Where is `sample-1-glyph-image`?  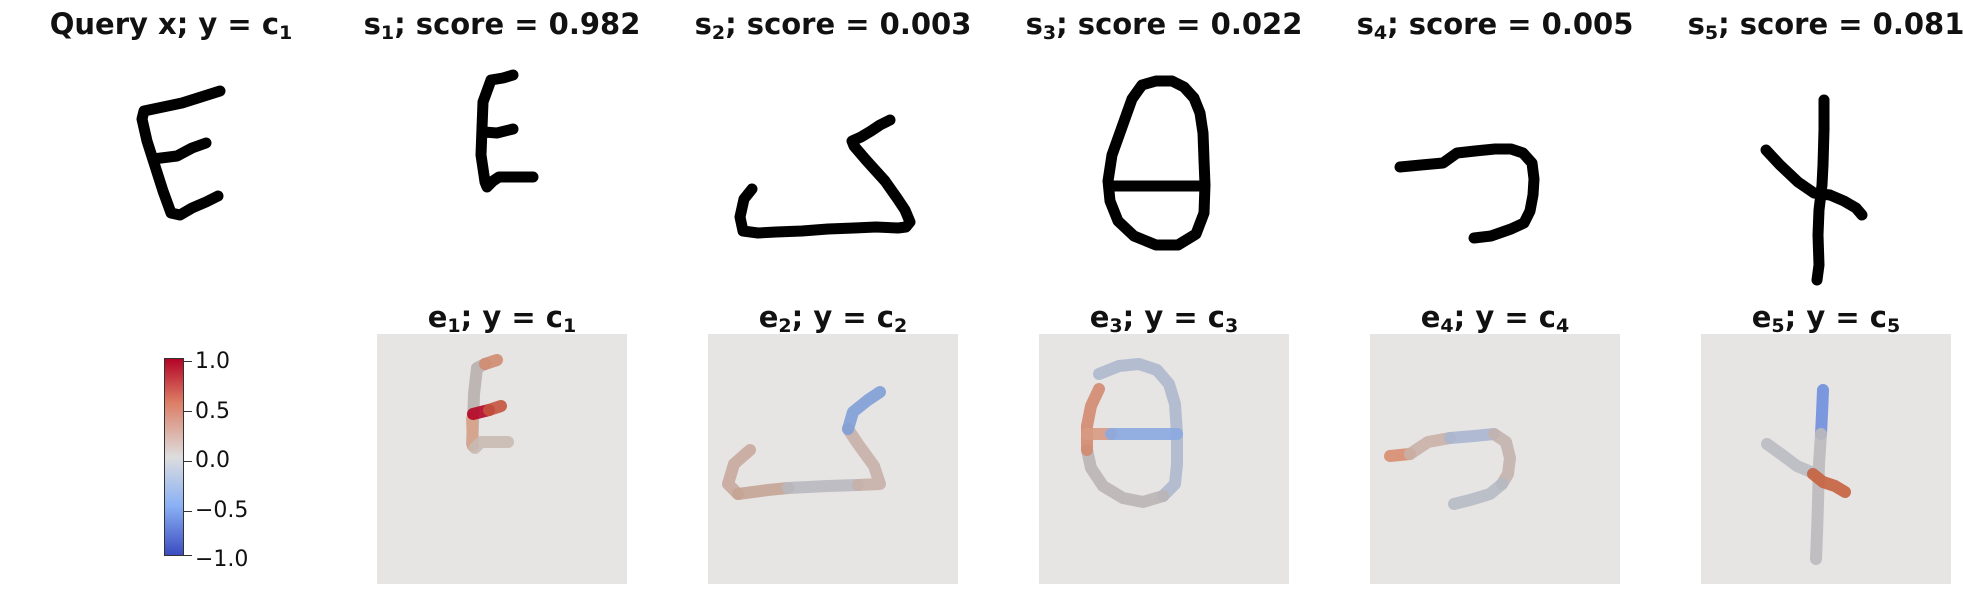
sample-1-glyph-image is located at coordinates (507, 131).